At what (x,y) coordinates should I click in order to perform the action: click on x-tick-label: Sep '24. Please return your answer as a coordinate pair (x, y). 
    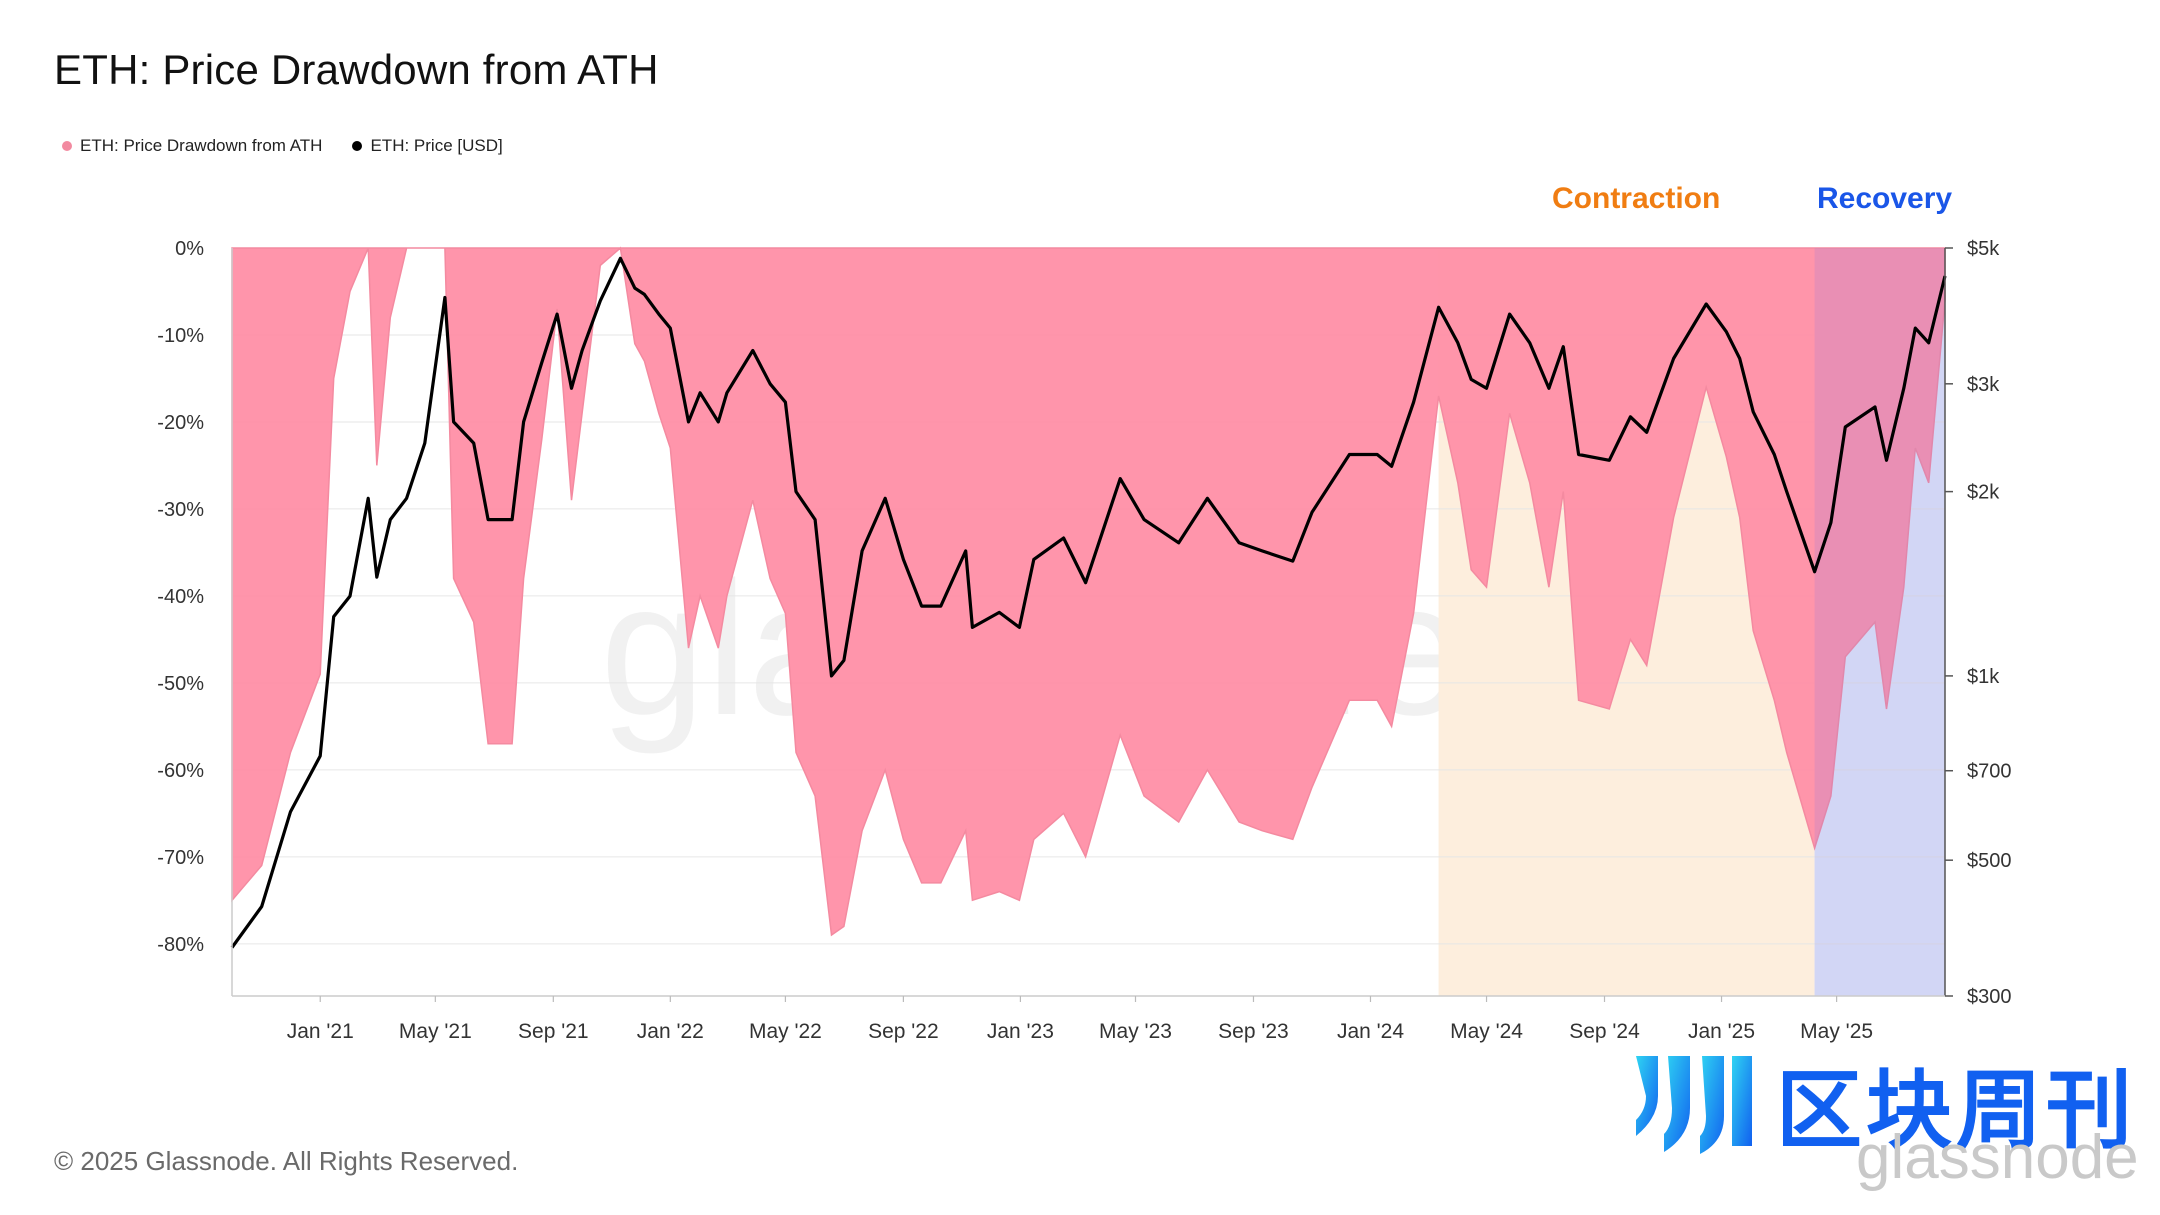
    Looking at the image, I should click on (1604, 1031).